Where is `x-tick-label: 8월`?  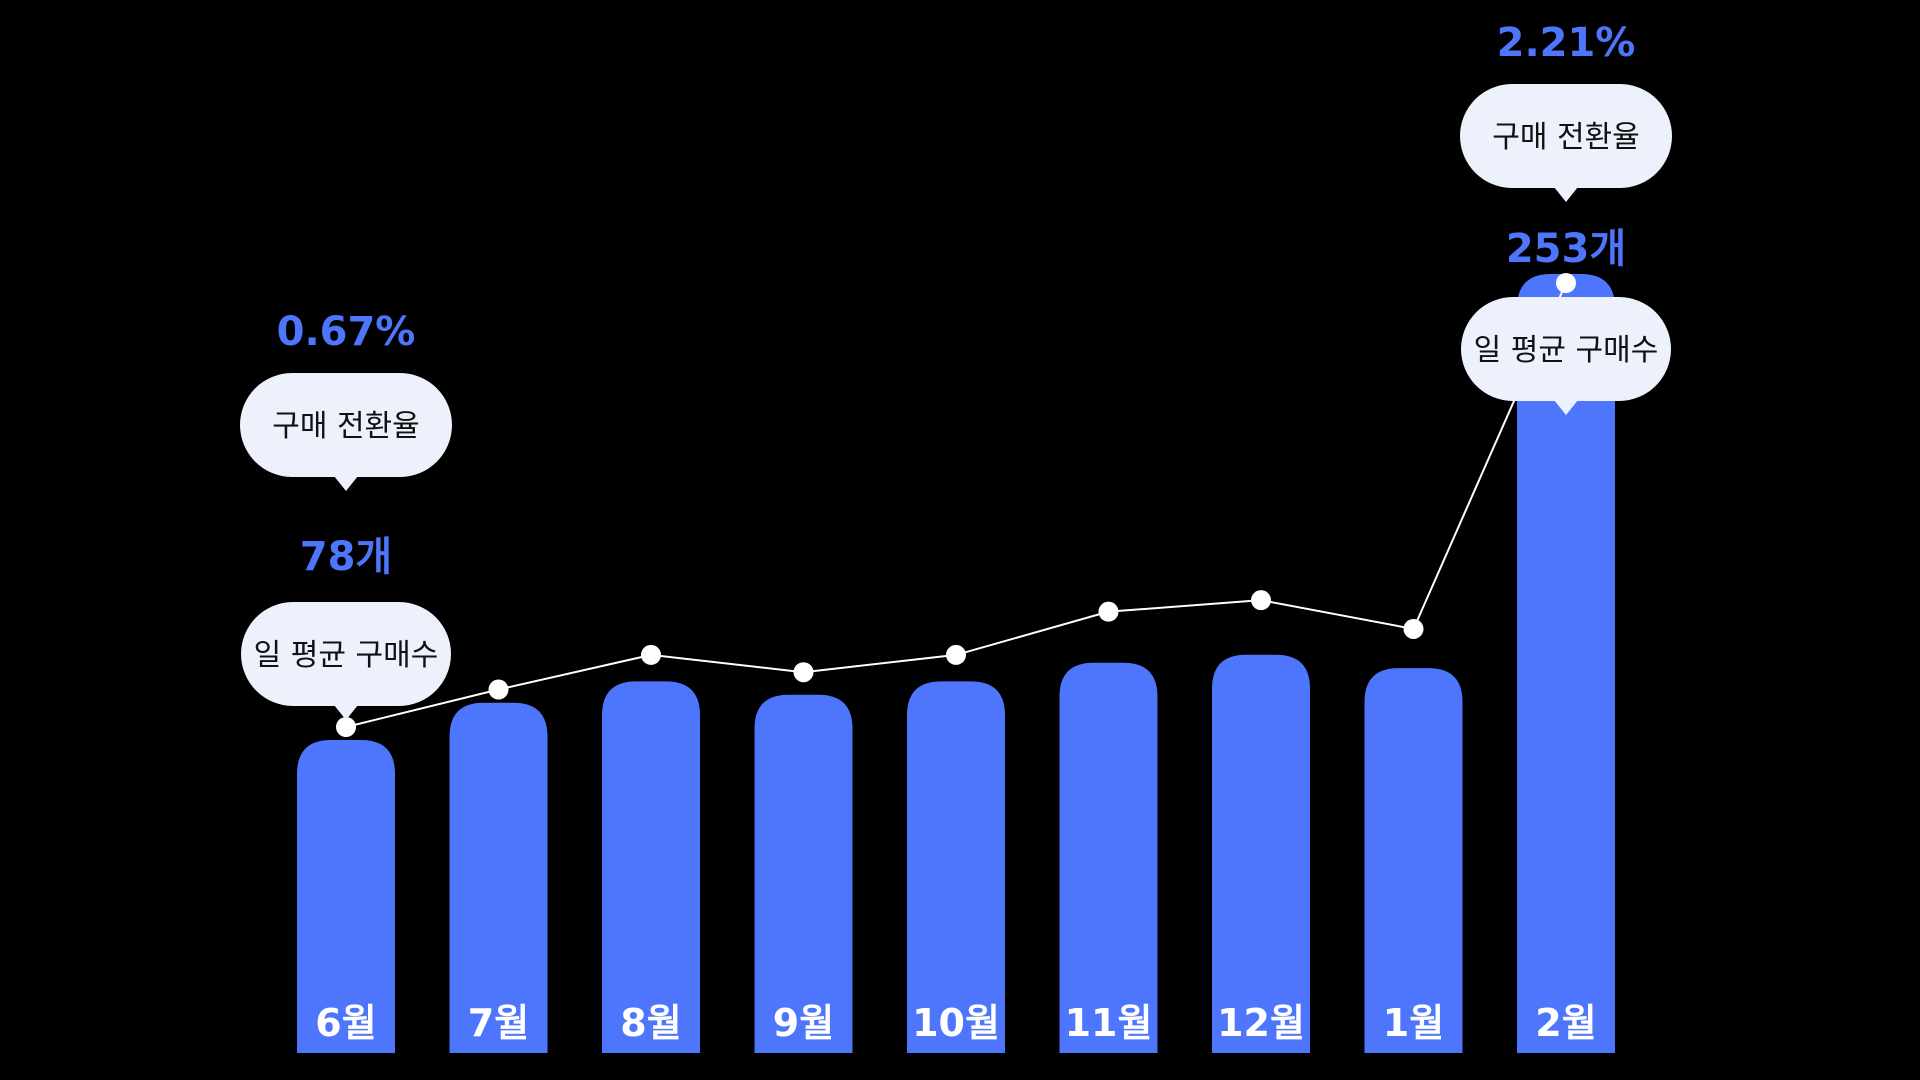
x-tick-label: 8월 is located at coordinates (650, 1023).